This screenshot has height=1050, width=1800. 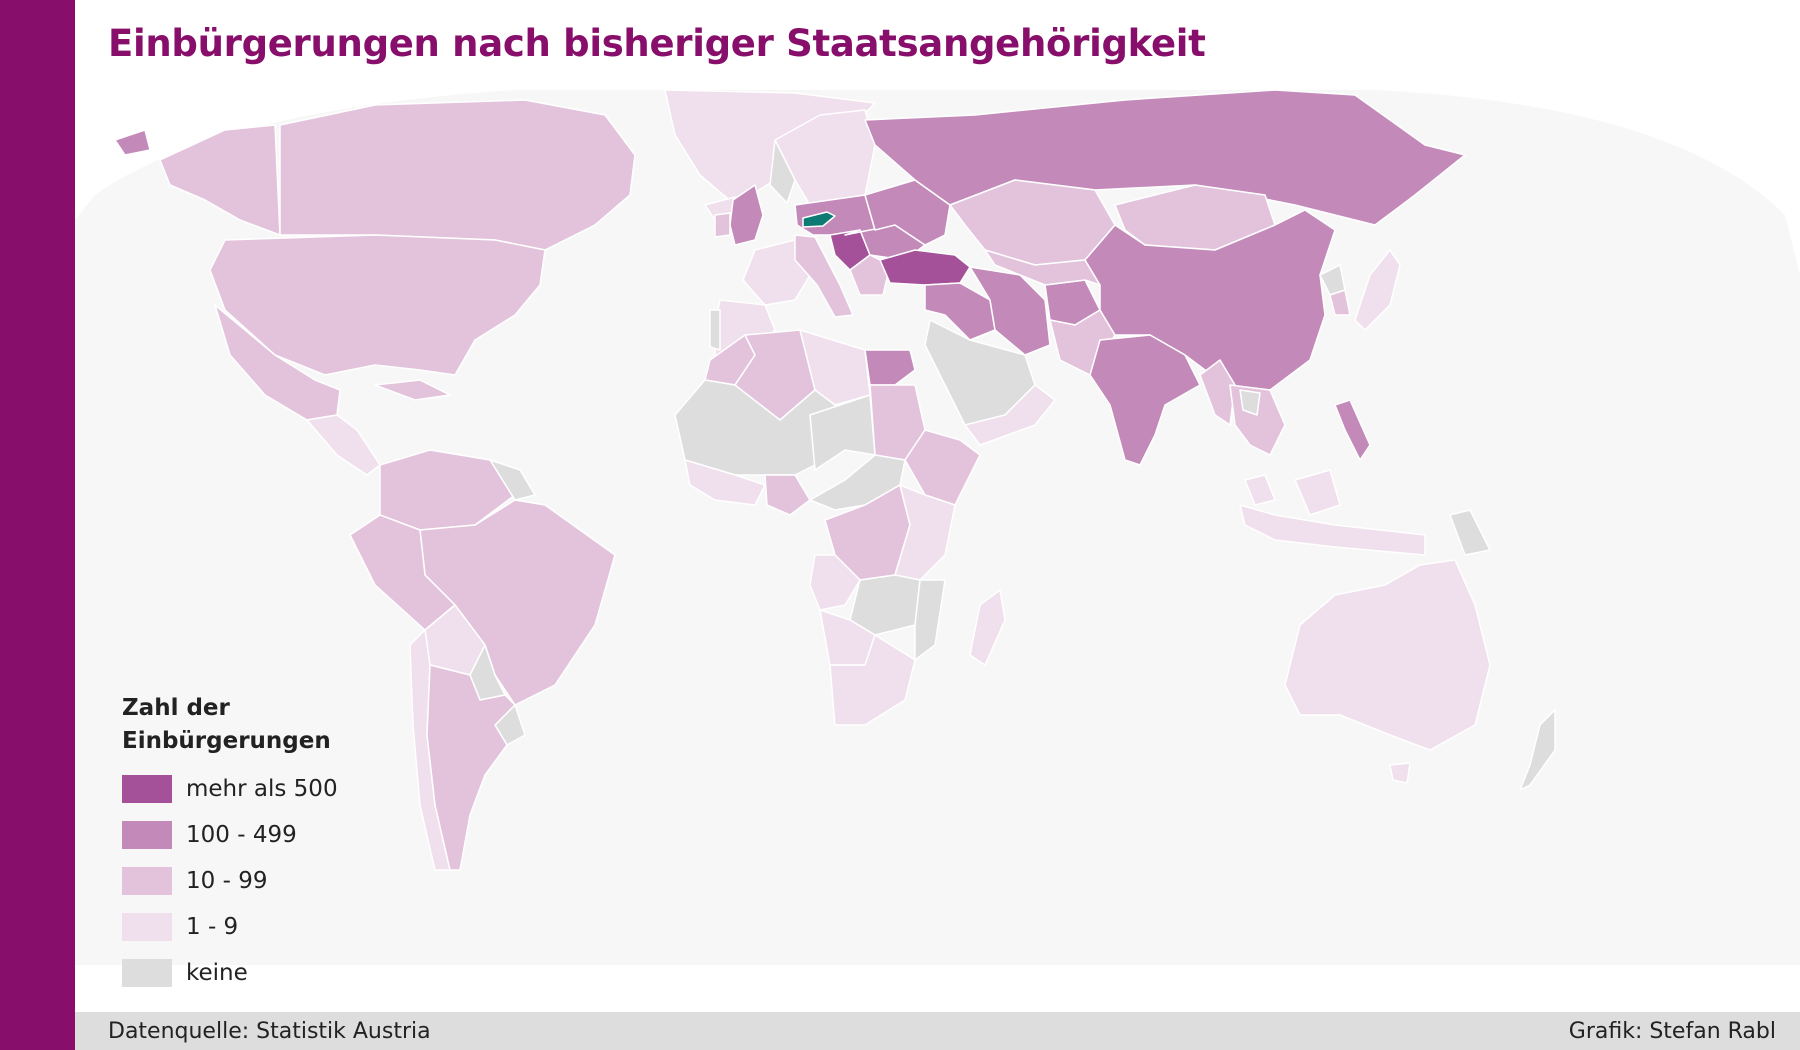 What do you see at coordinates (377, 305) in the screenshot?
I see `country-usa` at bounding box center [377, 305].